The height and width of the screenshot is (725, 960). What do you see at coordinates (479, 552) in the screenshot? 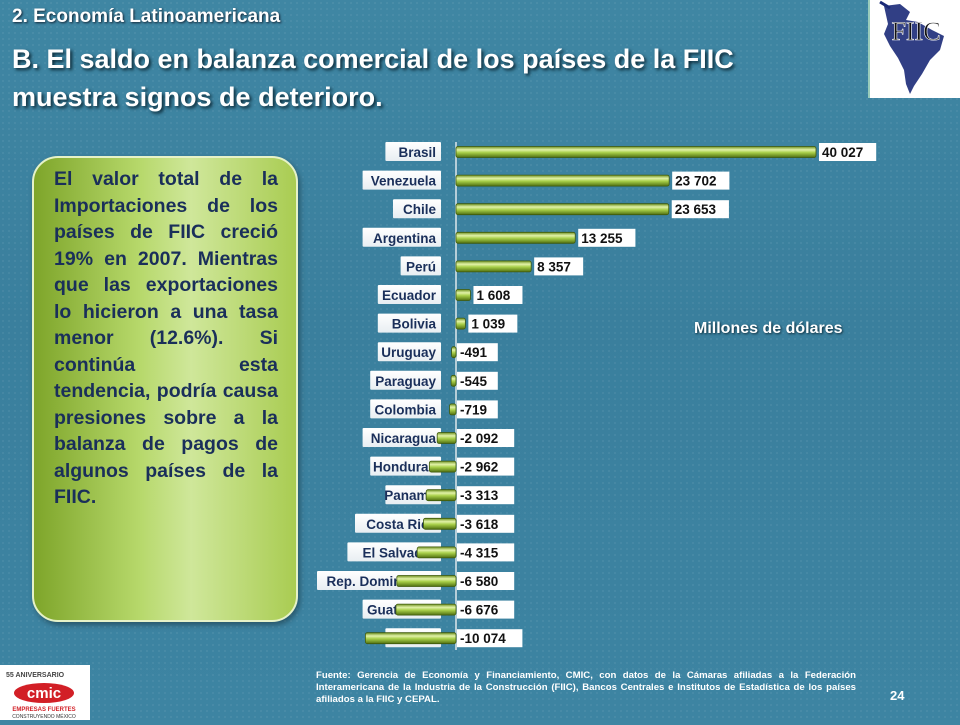
I see `value-label: -4 315` at bounding box center [479, 552].